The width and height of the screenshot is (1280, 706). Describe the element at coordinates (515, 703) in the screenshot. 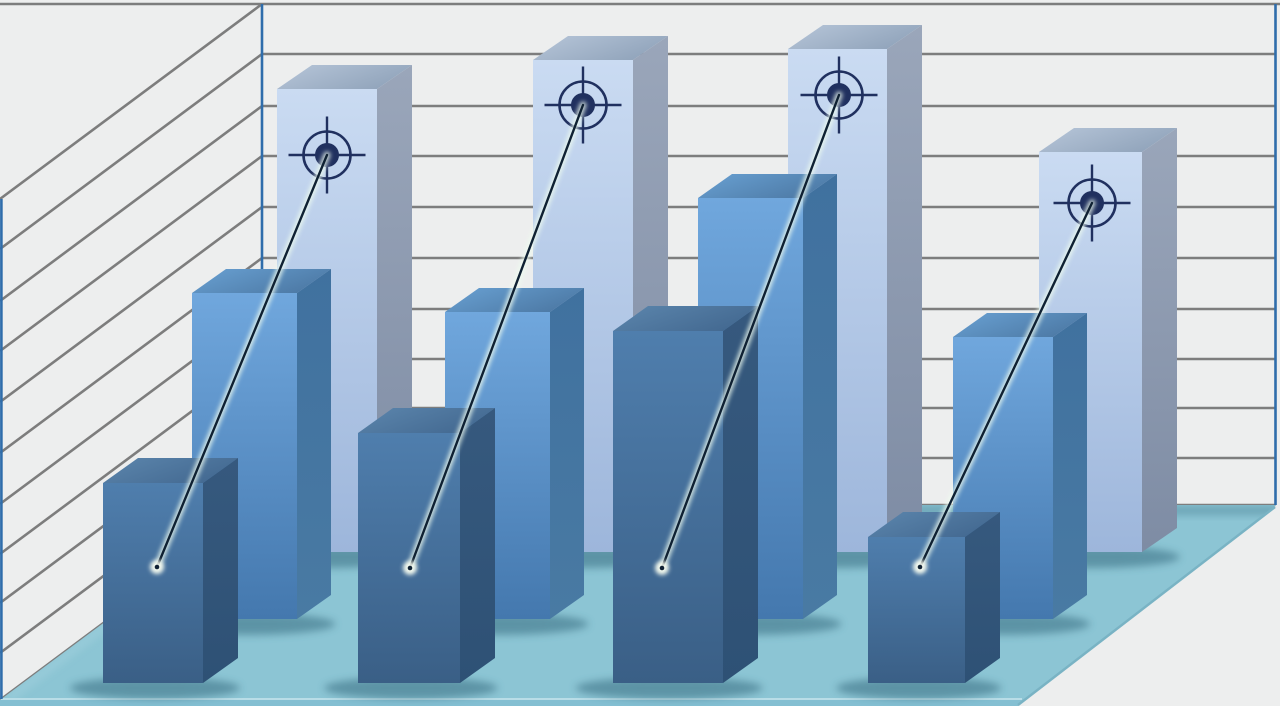

I see `floor-bottom-strip` at that location.